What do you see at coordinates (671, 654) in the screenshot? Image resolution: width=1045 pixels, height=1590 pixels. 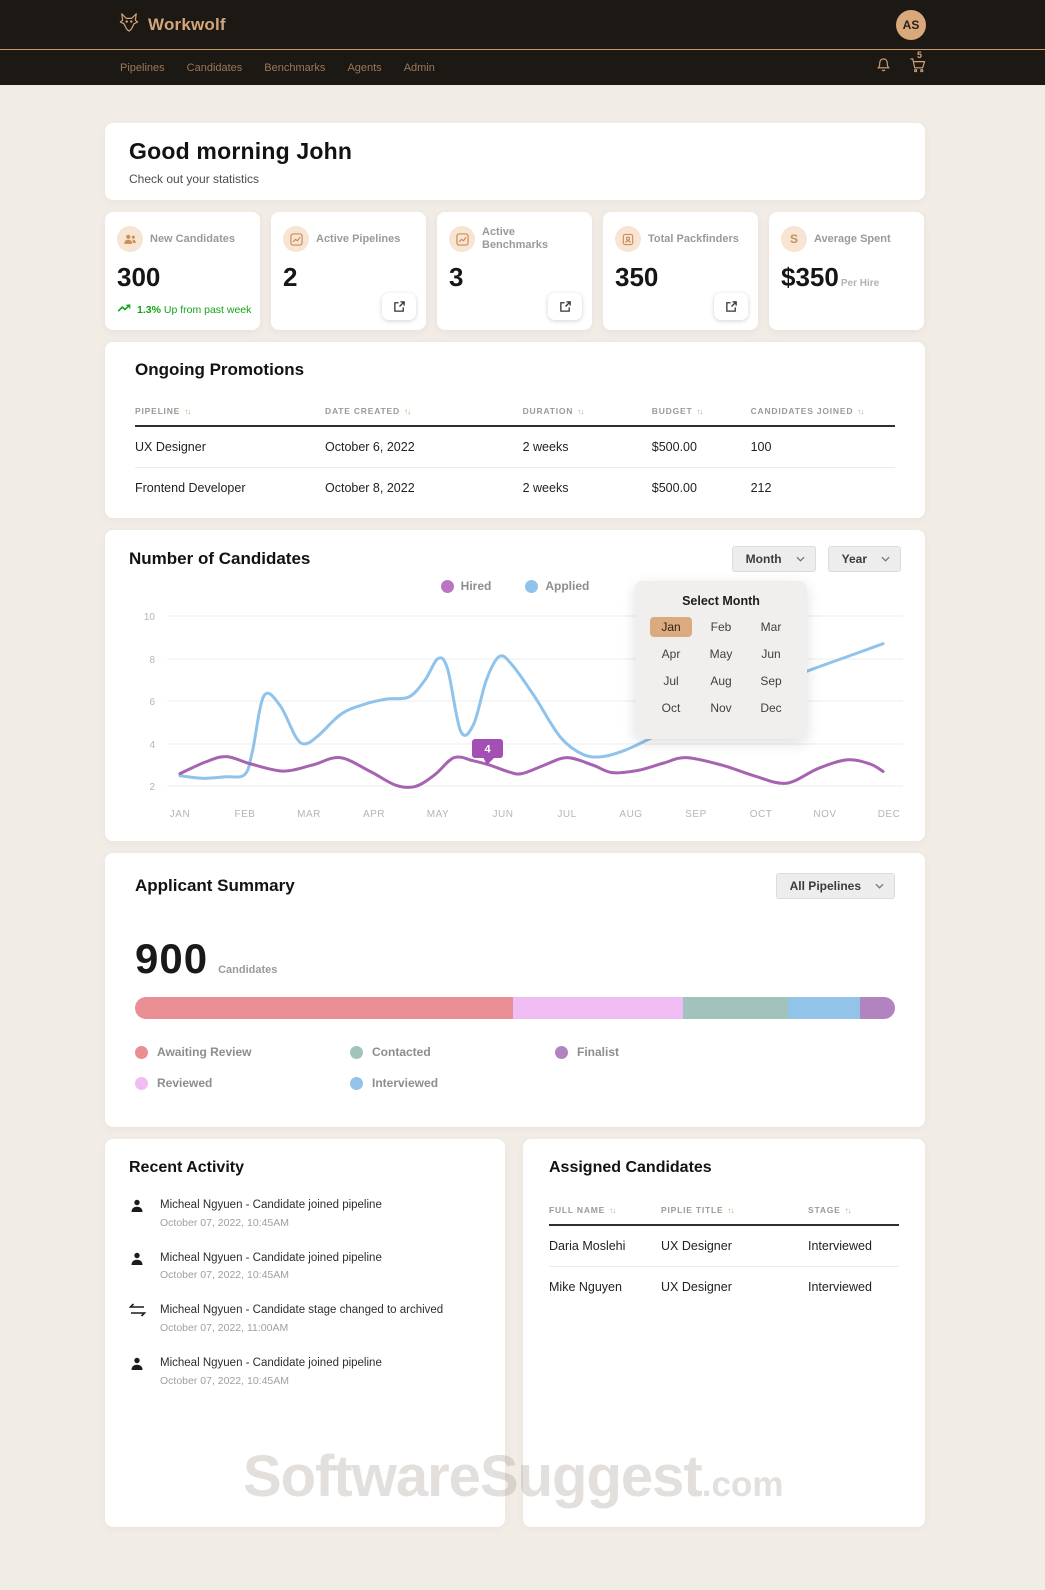 I see `month-option-apr: Apr` at bounding box center [671, 654].